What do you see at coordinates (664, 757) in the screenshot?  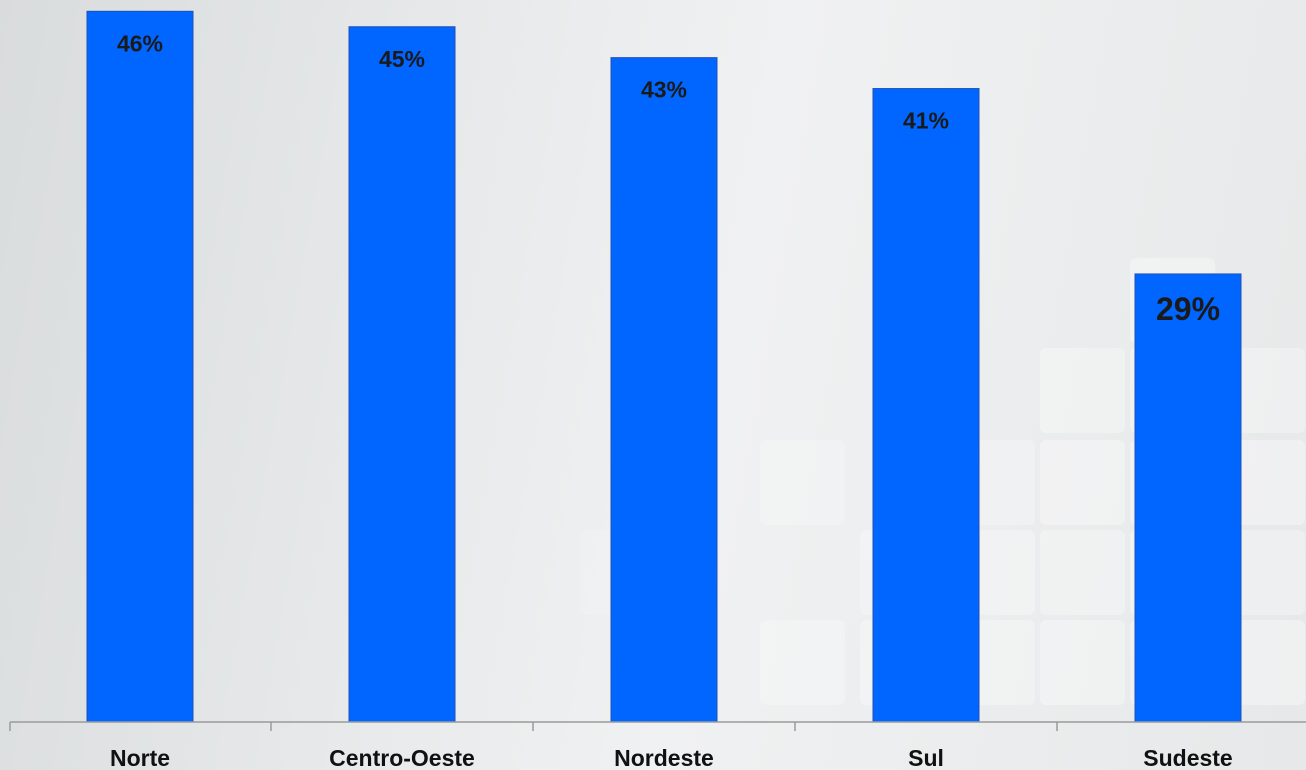 I see `category-label: Nordeste` at bounding box center [664, 757].